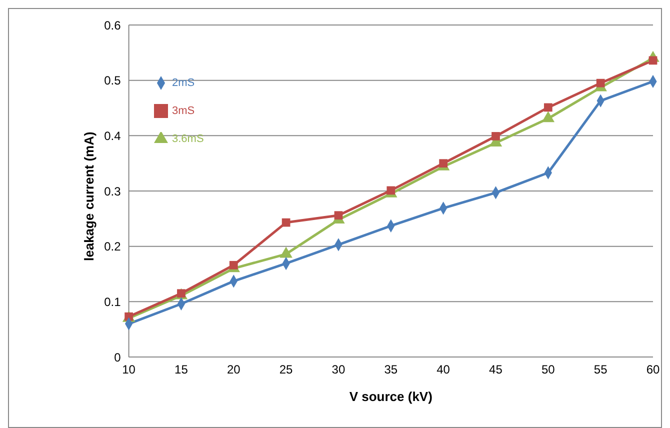 The image size is (670, 428). I want to click on legend-label: 2mS, so click(183, 83).